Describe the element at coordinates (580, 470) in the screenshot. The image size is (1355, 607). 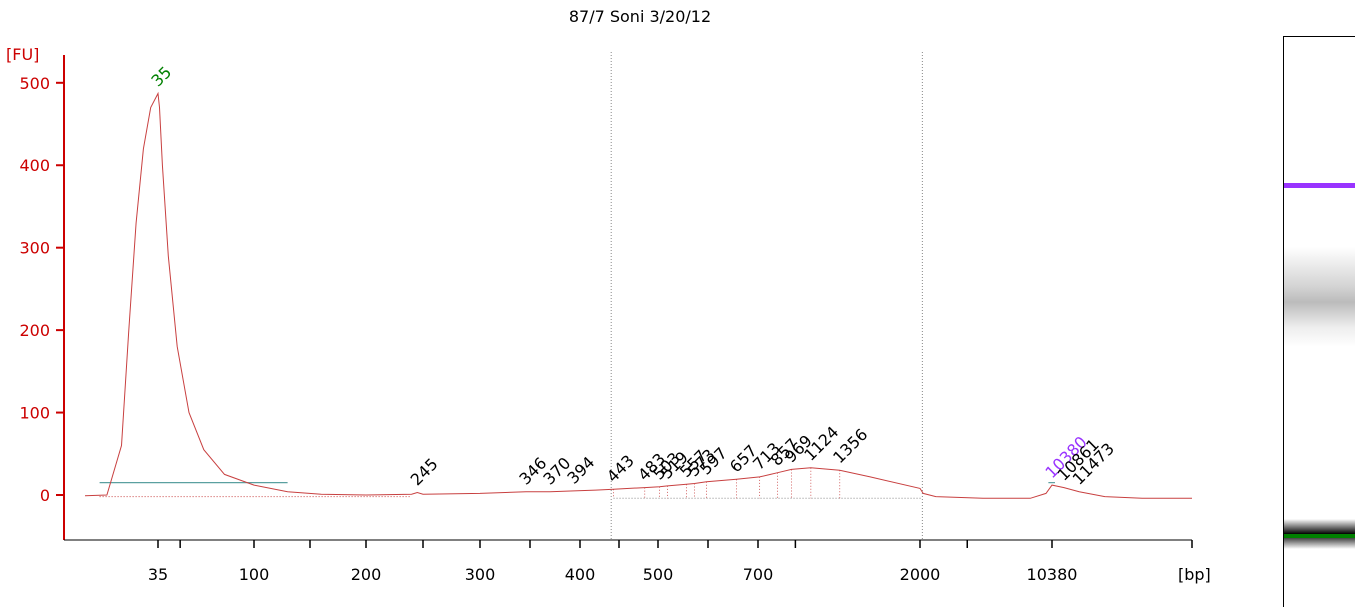
I see `peak-label: 394` at that location.